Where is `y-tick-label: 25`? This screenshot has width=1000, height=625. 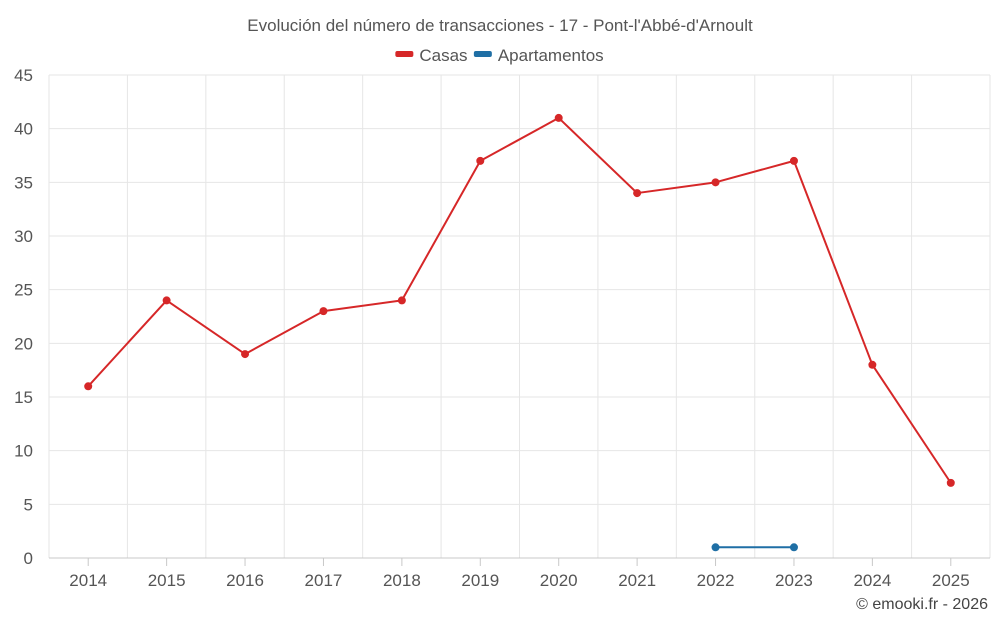
y-tick-label: 25 is located at coordinates (23, 290).